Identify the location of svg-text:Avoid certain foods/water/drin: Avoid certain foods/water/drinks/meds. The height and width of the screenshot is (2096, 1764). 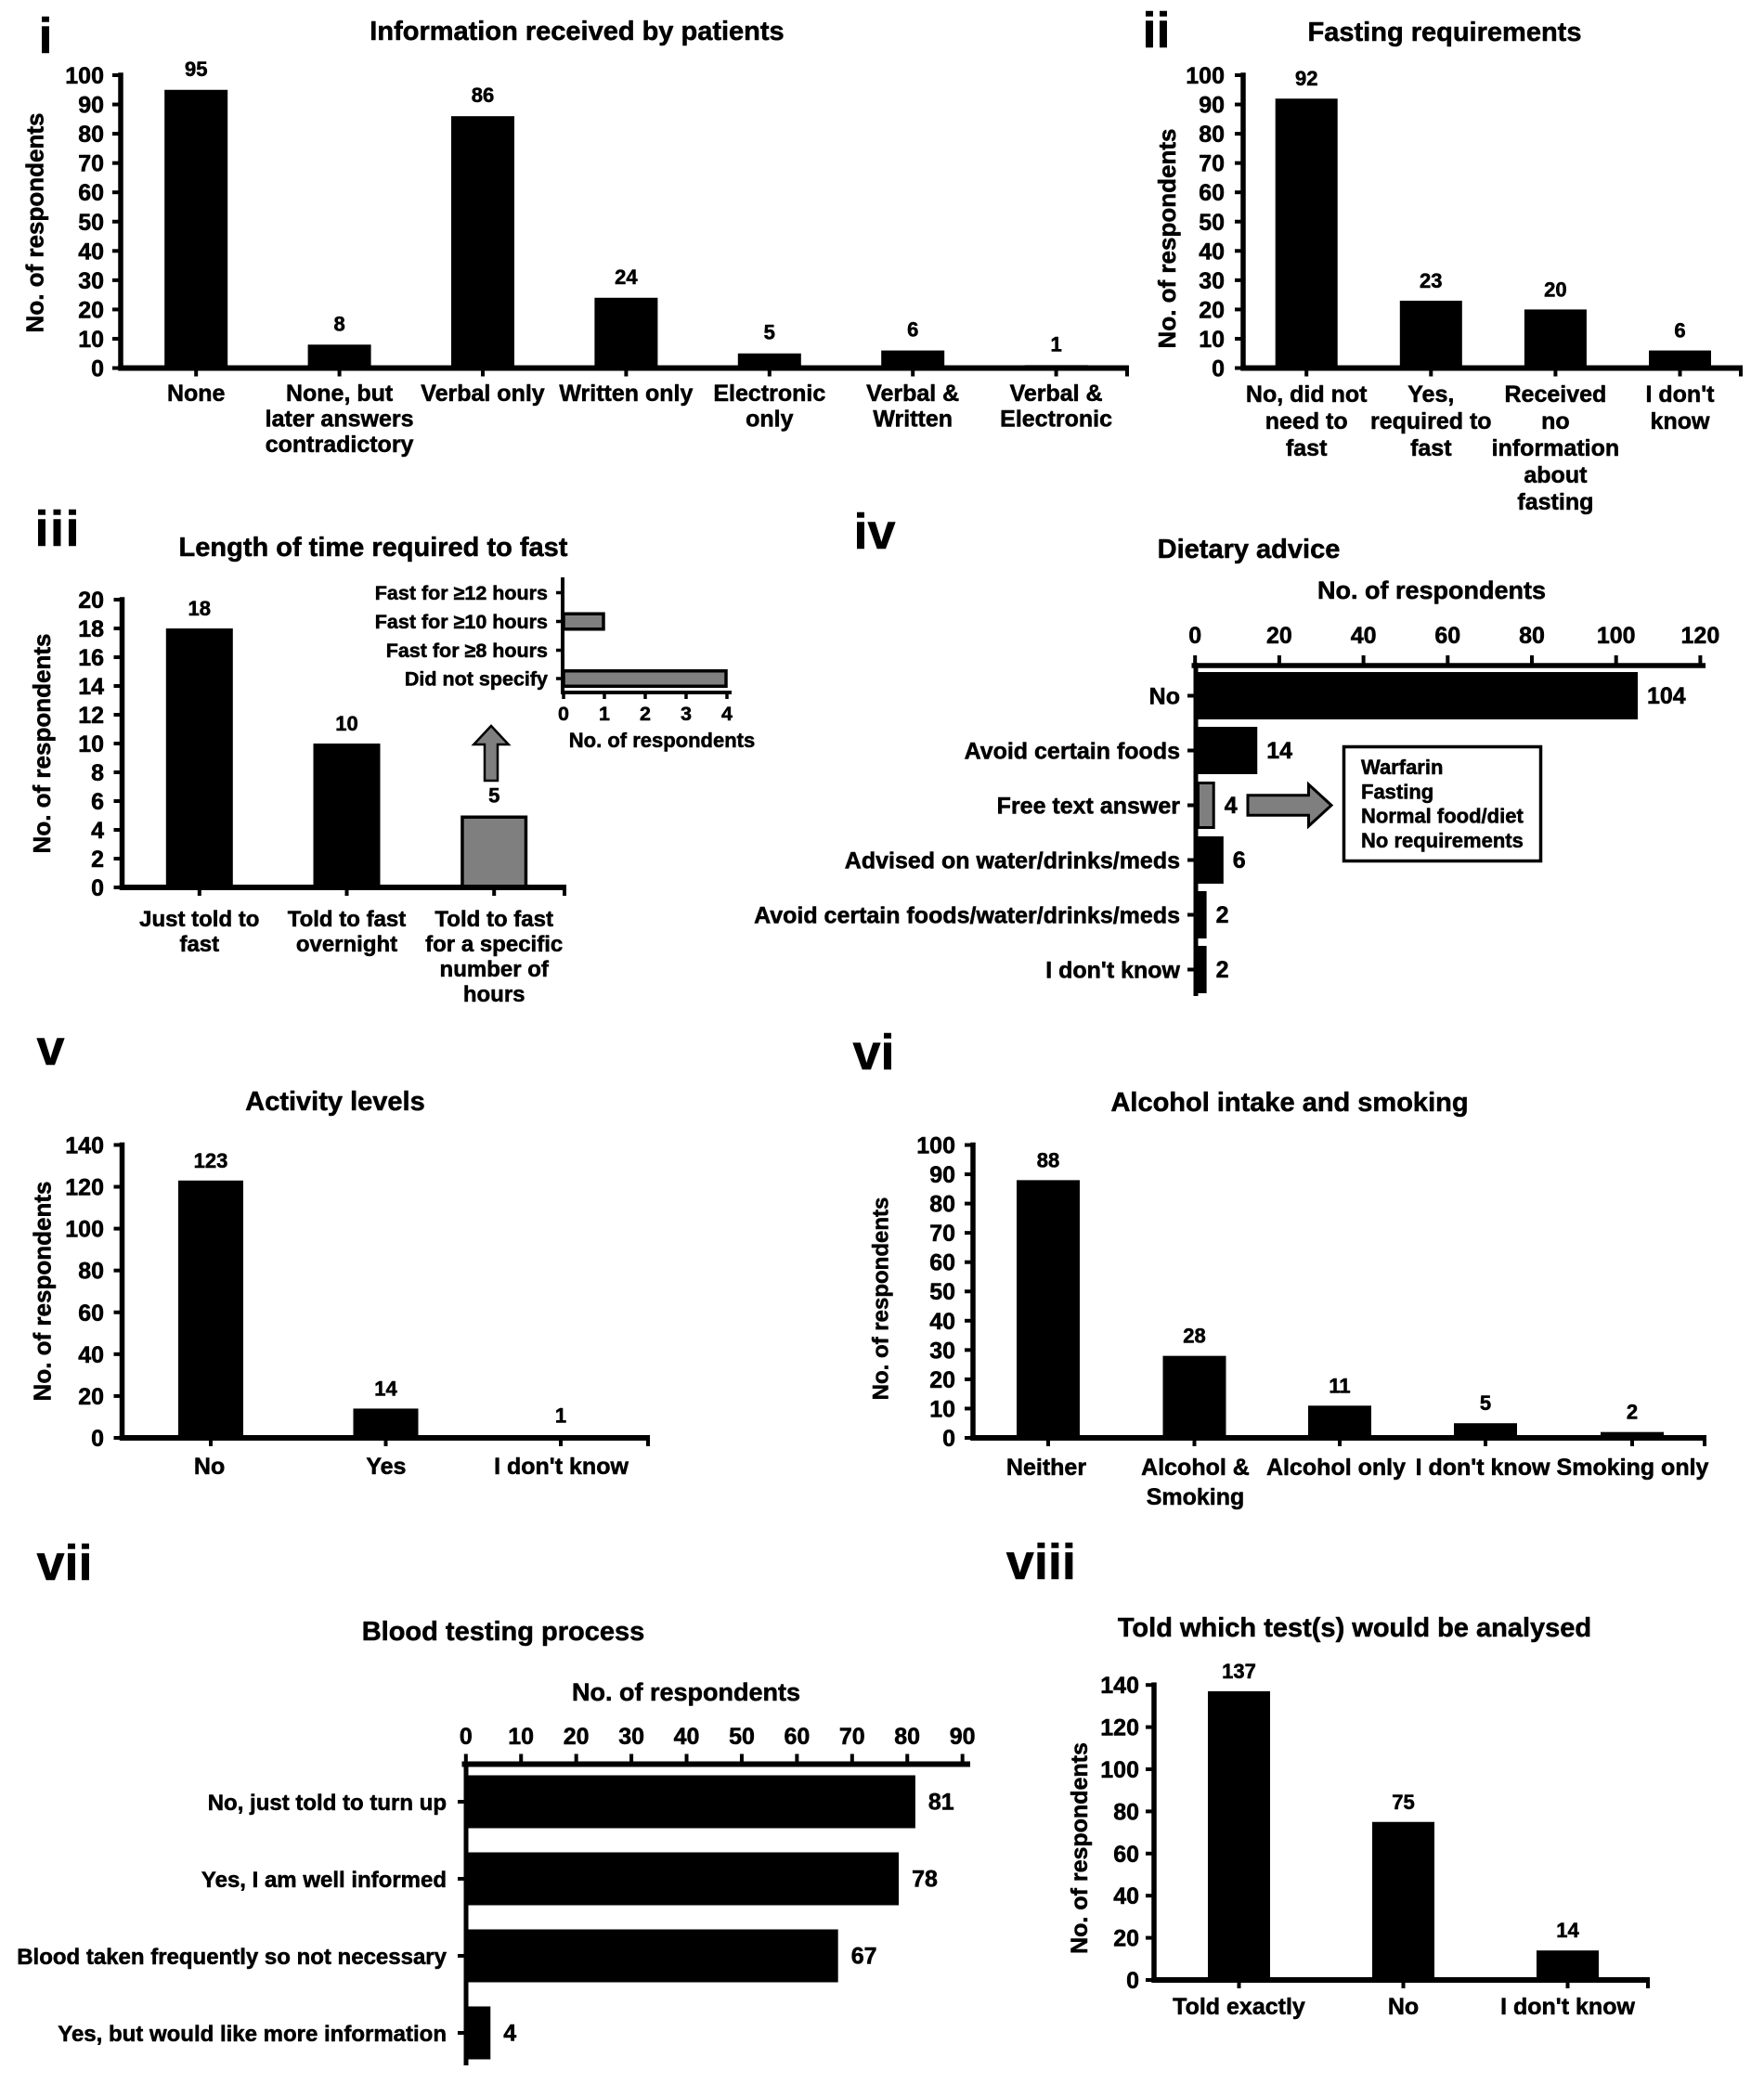
(967, 916).